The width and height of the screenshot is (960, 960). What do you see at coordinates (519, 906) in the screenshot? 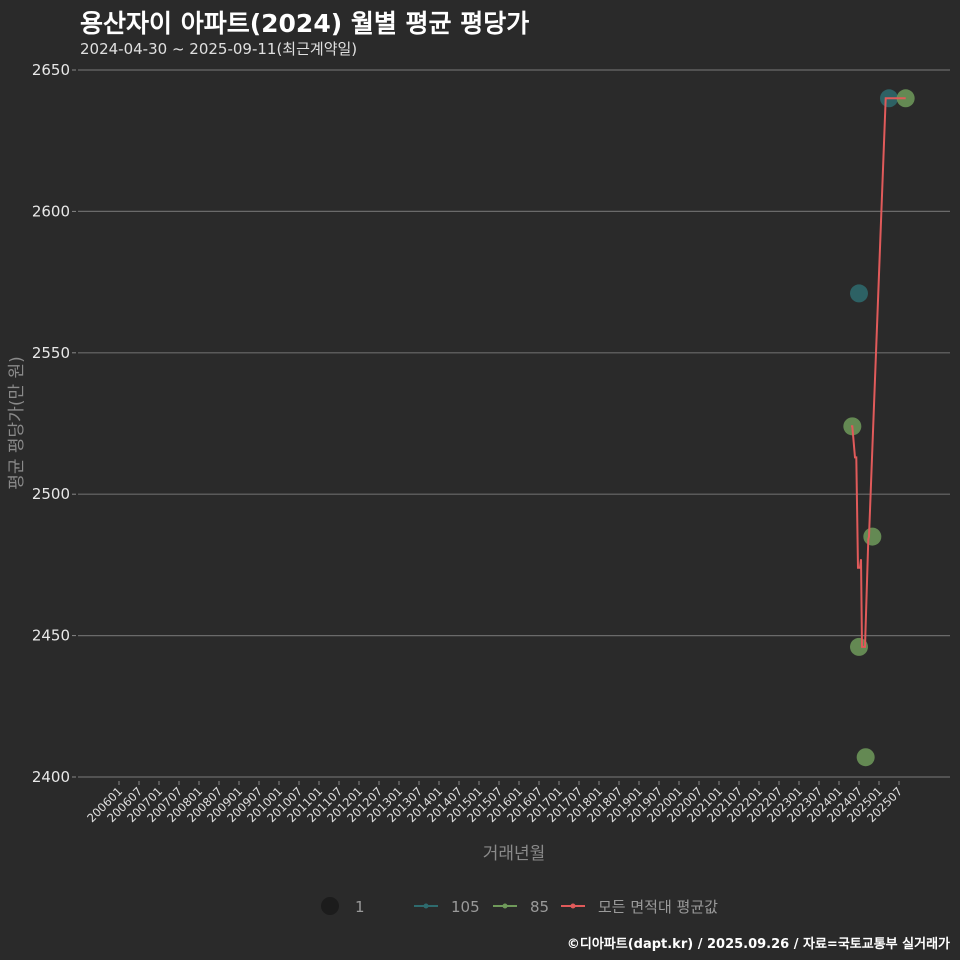
I see `legend: 1 105 85 모든 면적대 평균값` at bounding box center [519, 906].